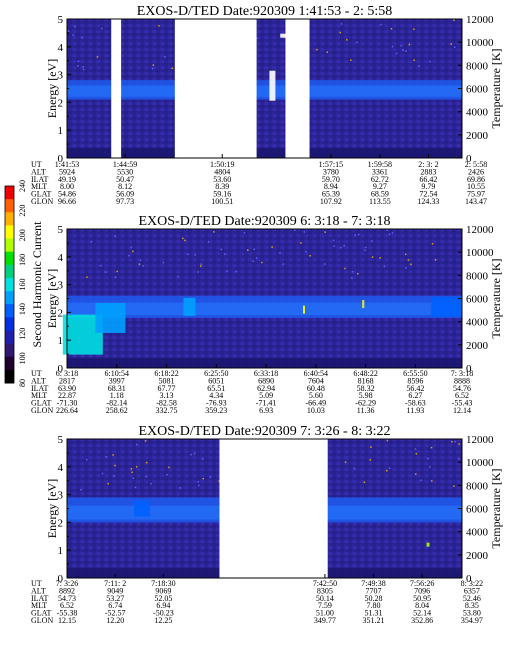 The height and width of the screenshot is (649, 505). Describe the element at coordinates (115, 590) in the screenshot. I see `table-cell: 9049` at that location.